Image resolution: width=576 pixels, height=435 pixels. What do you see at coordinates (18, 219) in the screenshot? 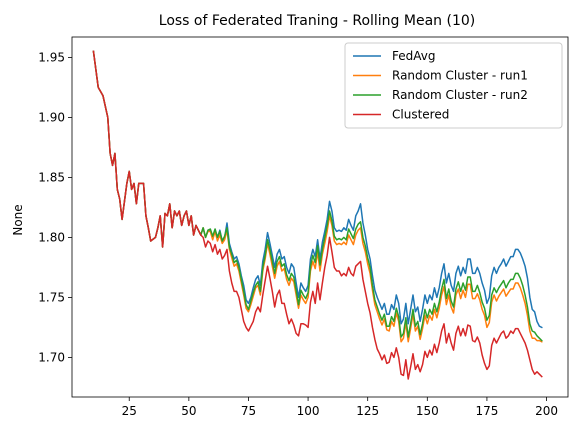
I see `y-axis-label: None` at bounding box center [18, 219].